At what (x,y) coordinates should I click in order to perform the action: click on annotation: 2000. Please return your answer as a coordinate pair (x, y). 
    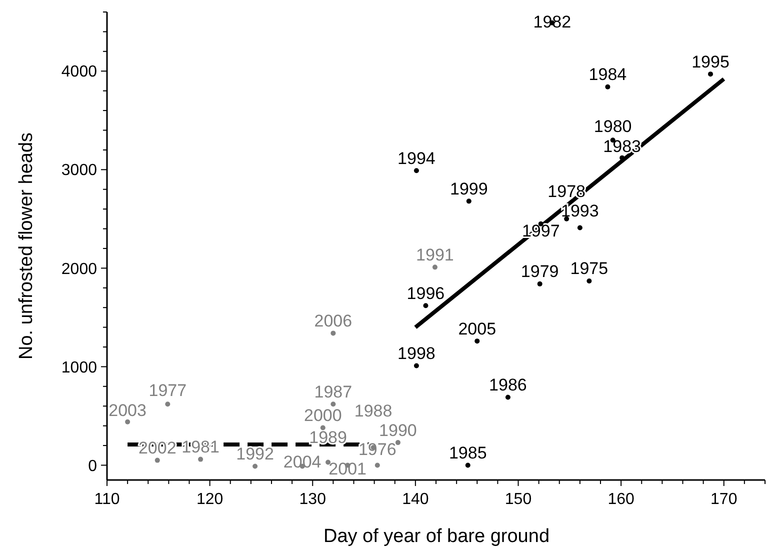
    Looking at the image, I should click on (323, 415).